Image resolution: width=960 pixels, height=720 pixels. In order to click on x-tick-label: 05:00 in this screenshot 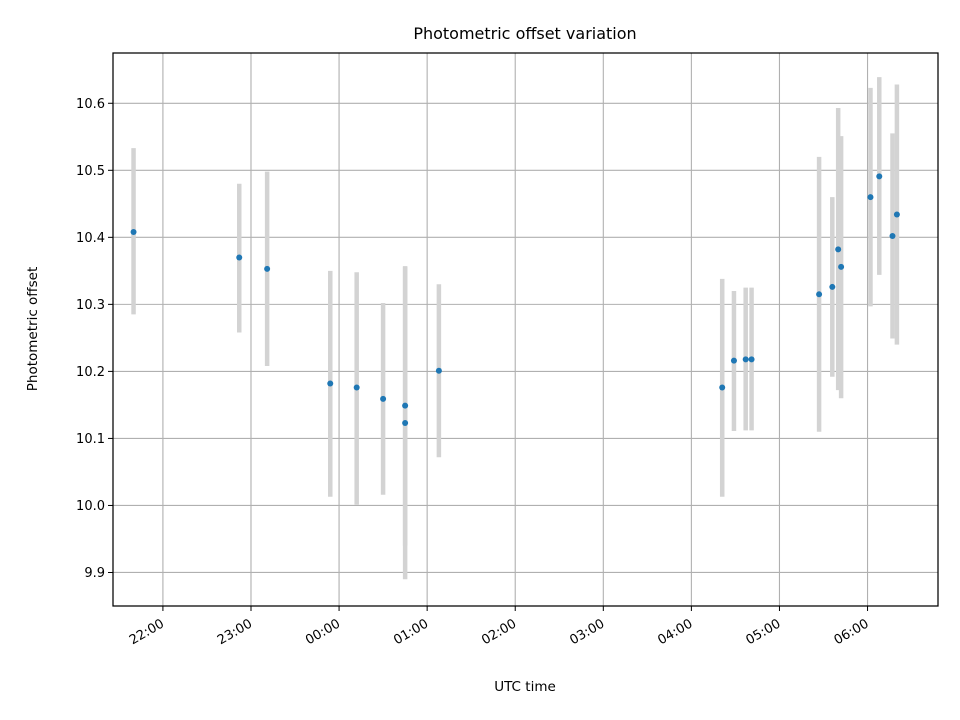, I will do `click(764, 632)`.